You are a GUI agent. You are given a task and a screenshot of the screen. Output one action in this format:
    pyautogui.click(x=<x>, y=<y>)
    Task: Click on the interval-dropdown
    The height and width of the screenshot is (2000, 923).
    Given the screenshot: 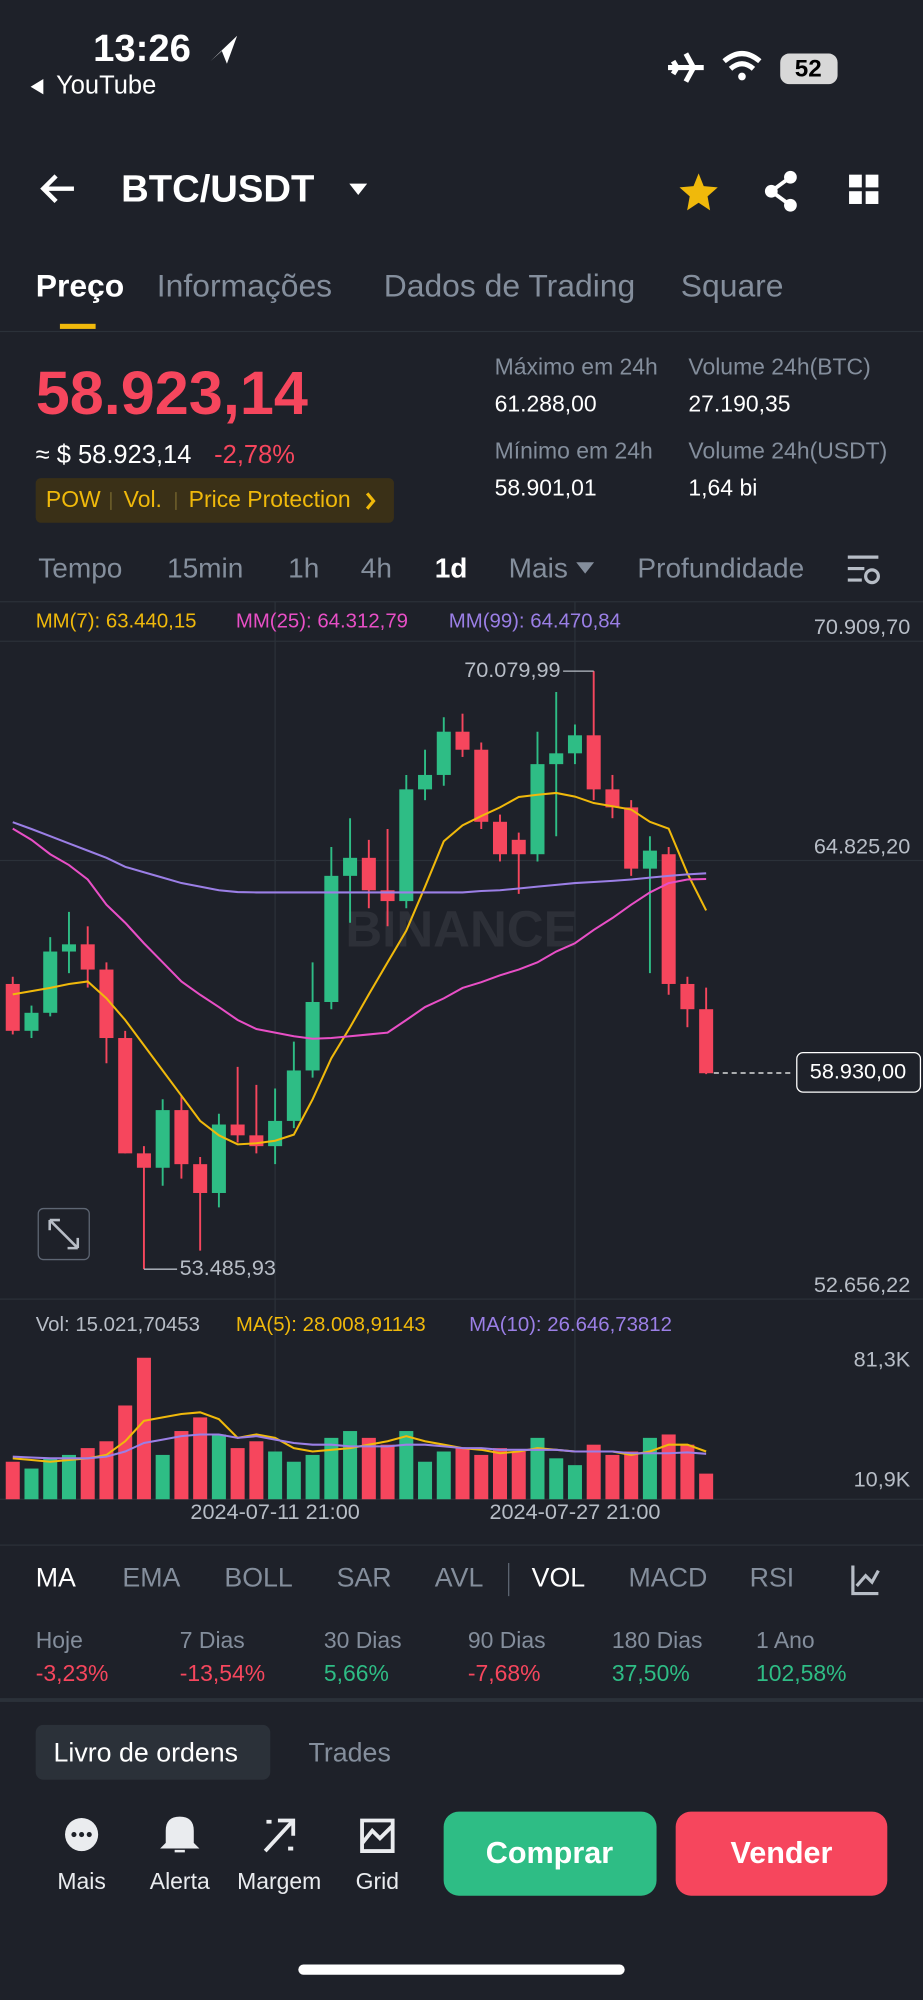 What is the action you would take?
    pyautogui.click(x=585, y=568)
    